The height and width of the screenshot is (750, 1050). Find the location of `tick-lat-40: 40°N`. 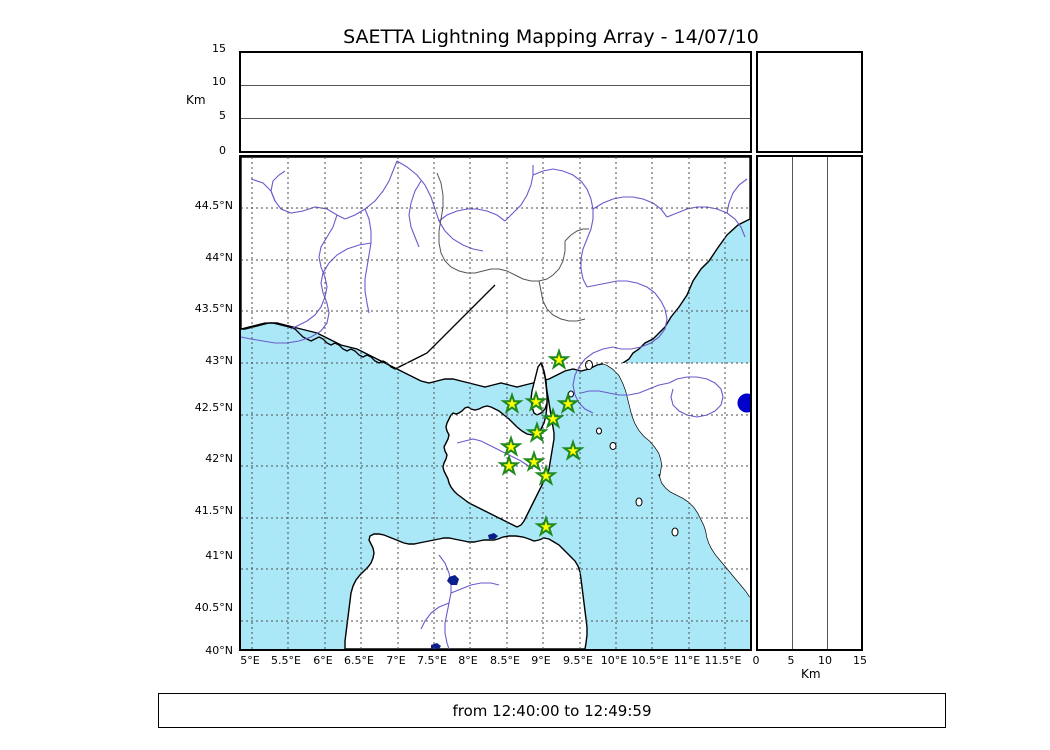

tick-lat-40: 40°N is located at coordinates (219, 650).